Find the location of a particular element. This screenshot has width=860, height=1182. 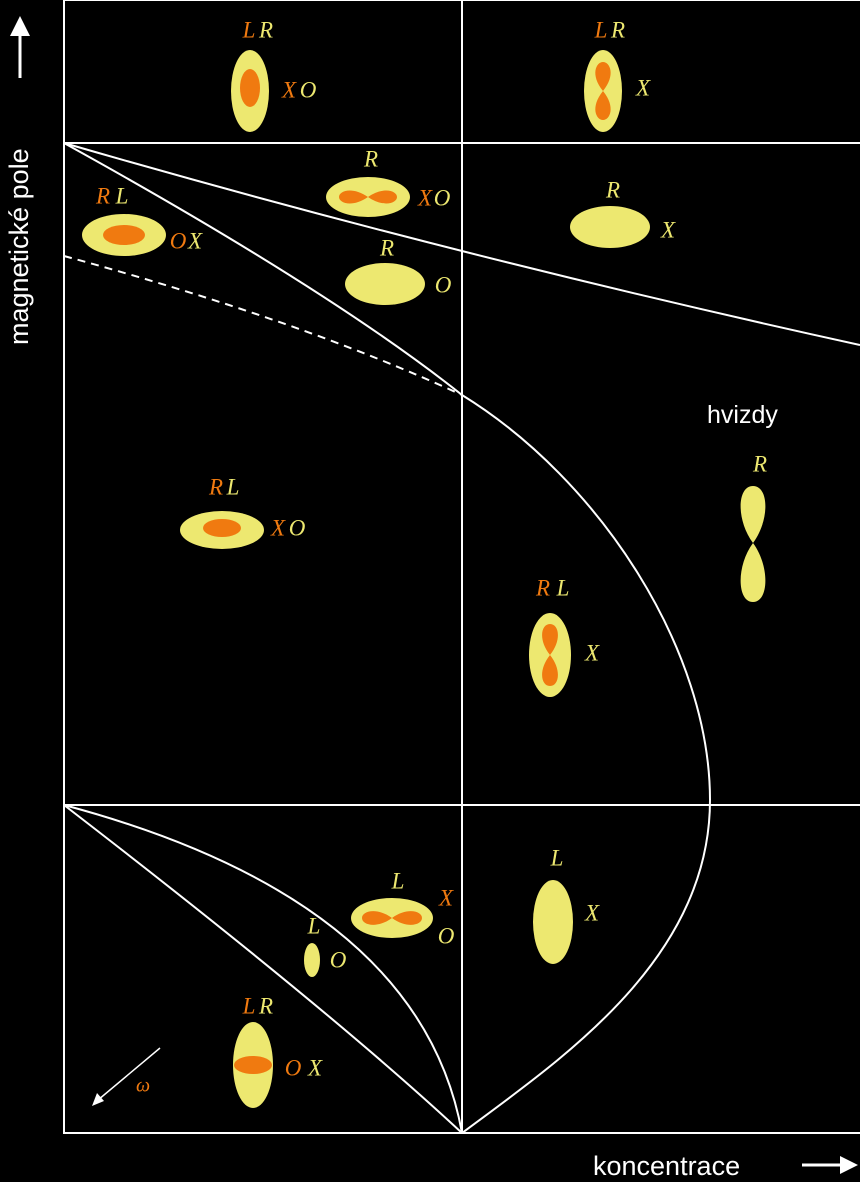

annotation: hvizdy is located at coordinates (742, 415).